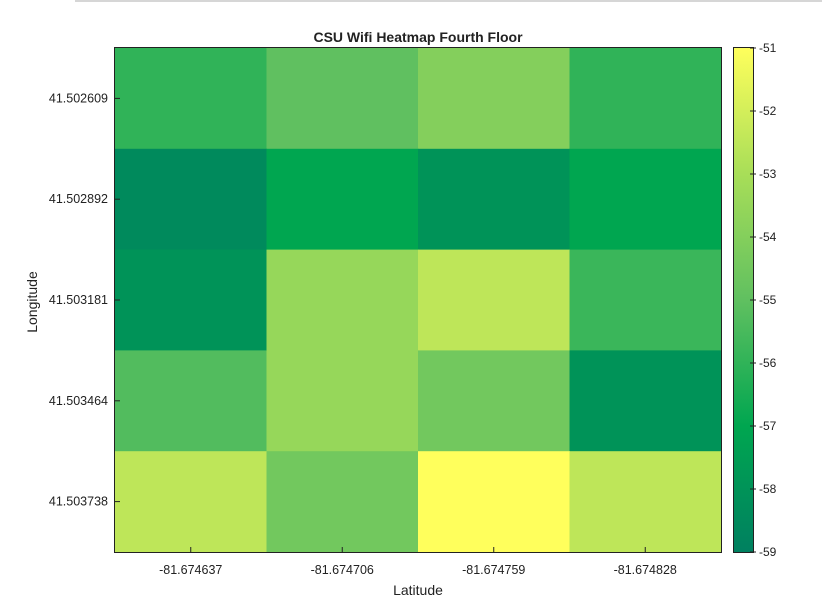 This screenshot has height=614, width=822. Describe the element at coordinates (768, 363) in the screenshot. I see `colorbar-tick-label: -56` at that location.